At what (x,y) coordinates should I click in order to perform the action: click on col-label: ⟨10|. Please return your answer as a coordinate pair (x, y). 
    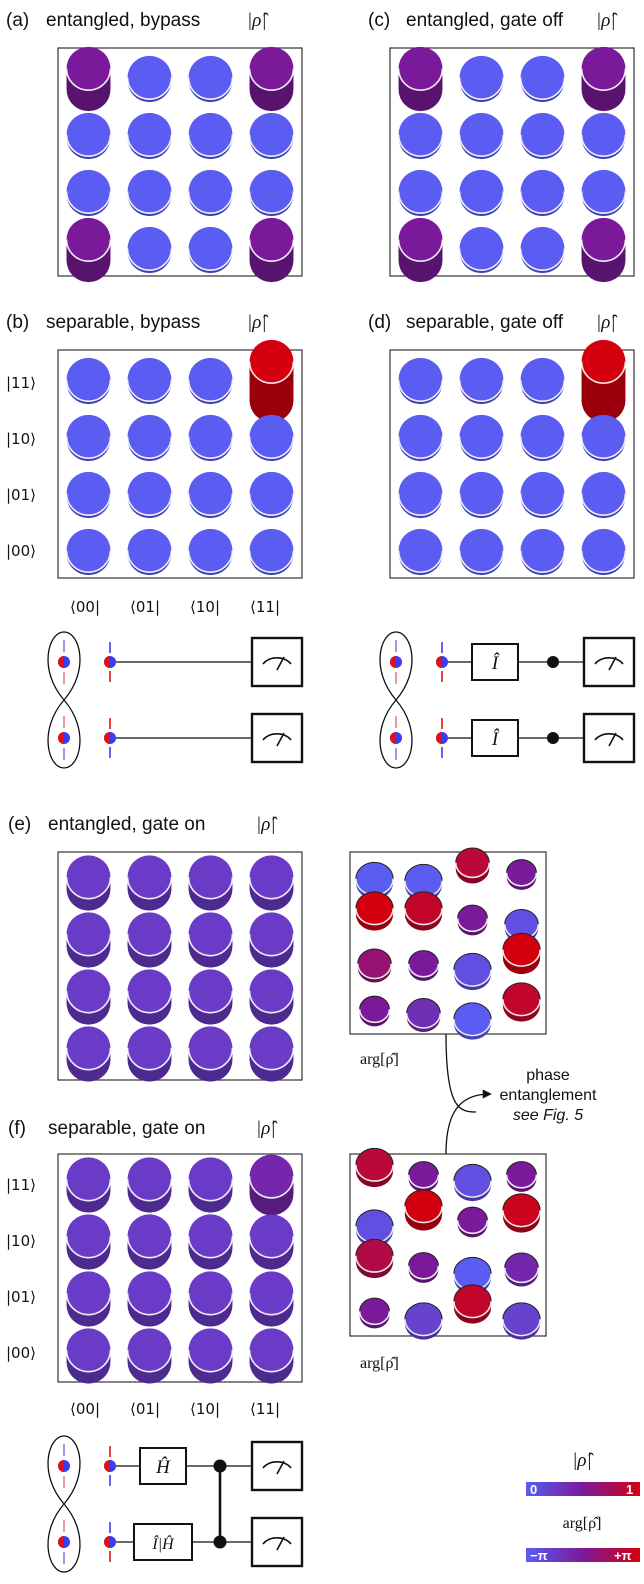
    Looking at the image, I should click on (205, 607).